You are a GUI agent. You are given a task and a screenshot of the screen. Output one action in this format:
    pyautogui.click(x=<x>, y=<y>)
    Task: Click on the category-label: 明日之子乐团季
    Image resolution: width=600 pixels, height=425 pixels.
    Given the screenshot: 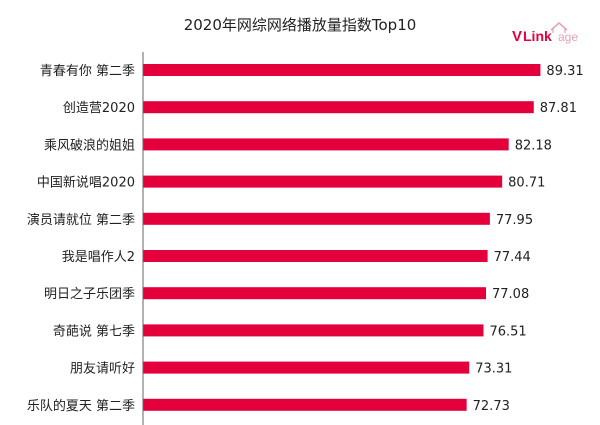 What is the action you would take?
    pyautogui.click(x=89, y=294)
    